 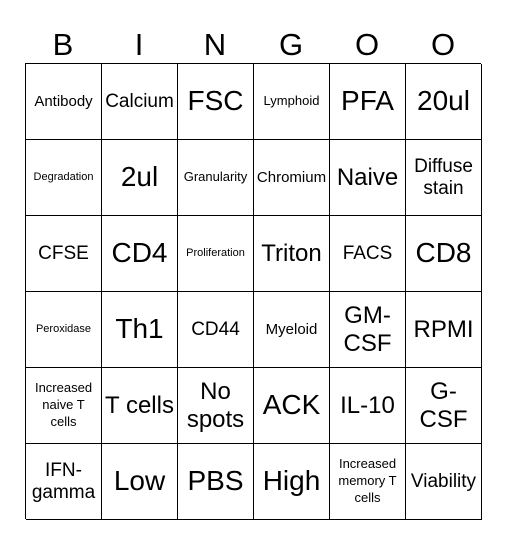 I want to click on bingo-cell: Low, so click(x=140, y=482).